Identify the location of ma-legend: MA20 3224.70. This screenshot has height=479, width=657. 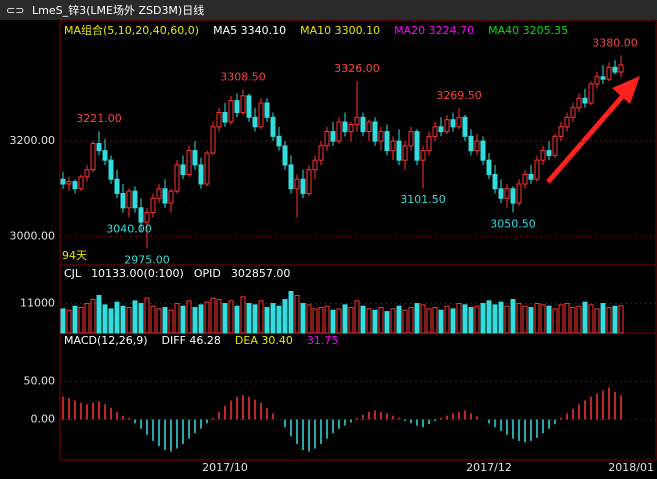
(434, 30).